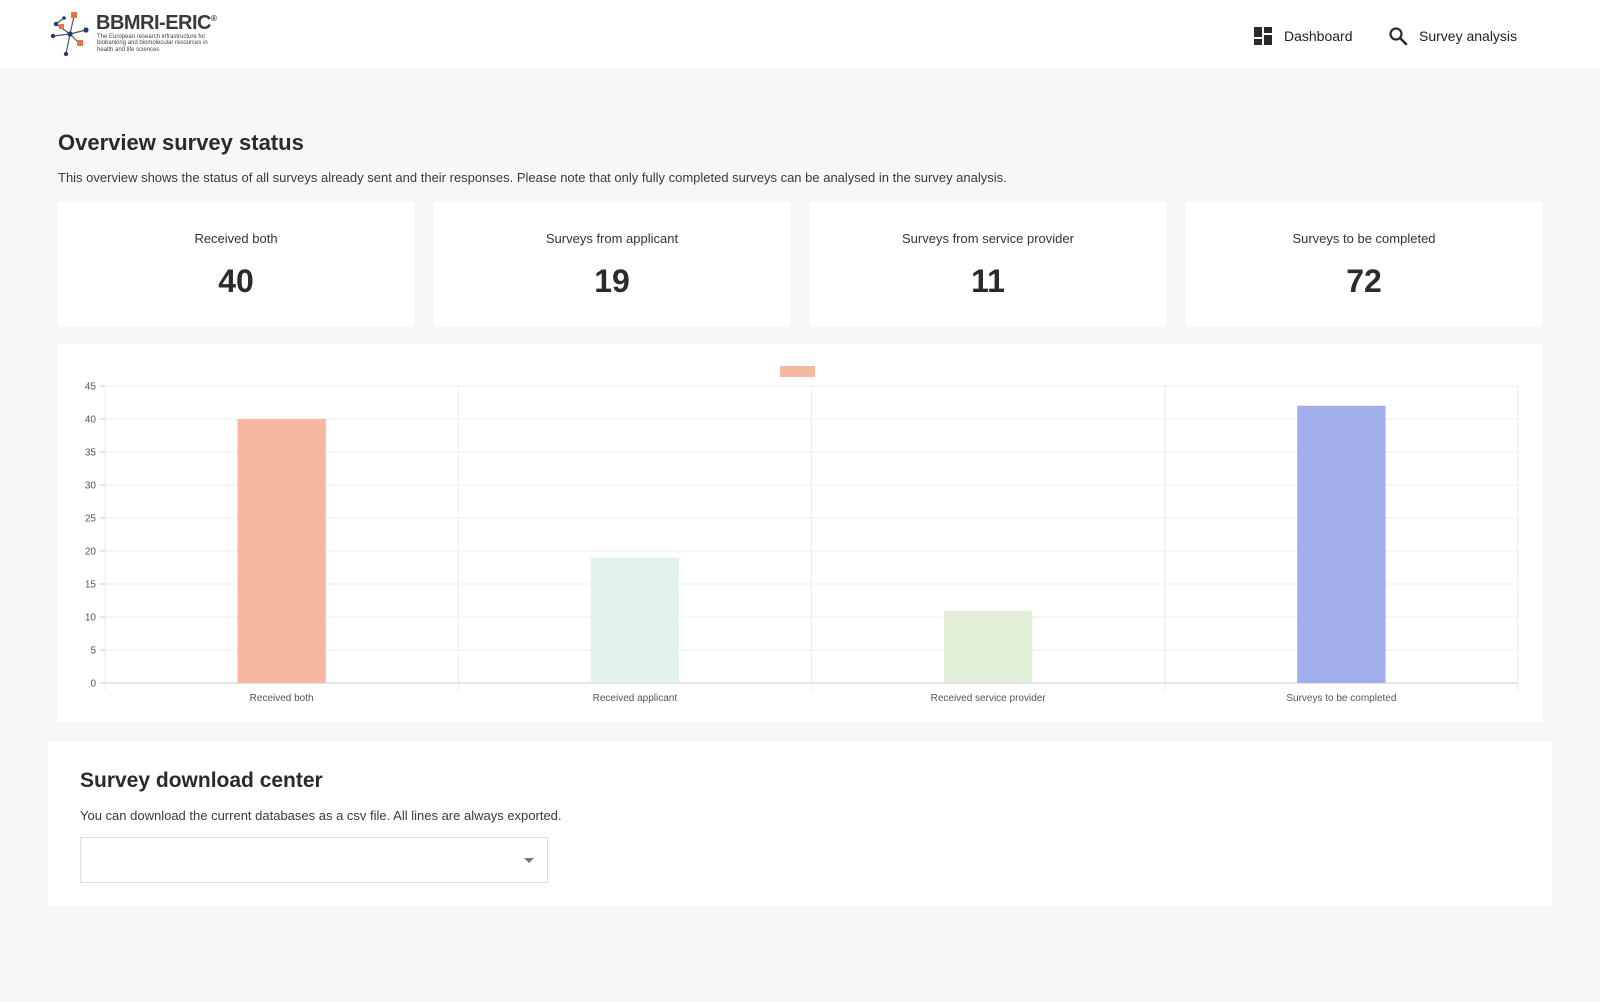 This screenshot has height=1002, width=1600. Describe the element at coordinates (91, 519) in the screenshot. I see `y-tick-label: 25` at that location.